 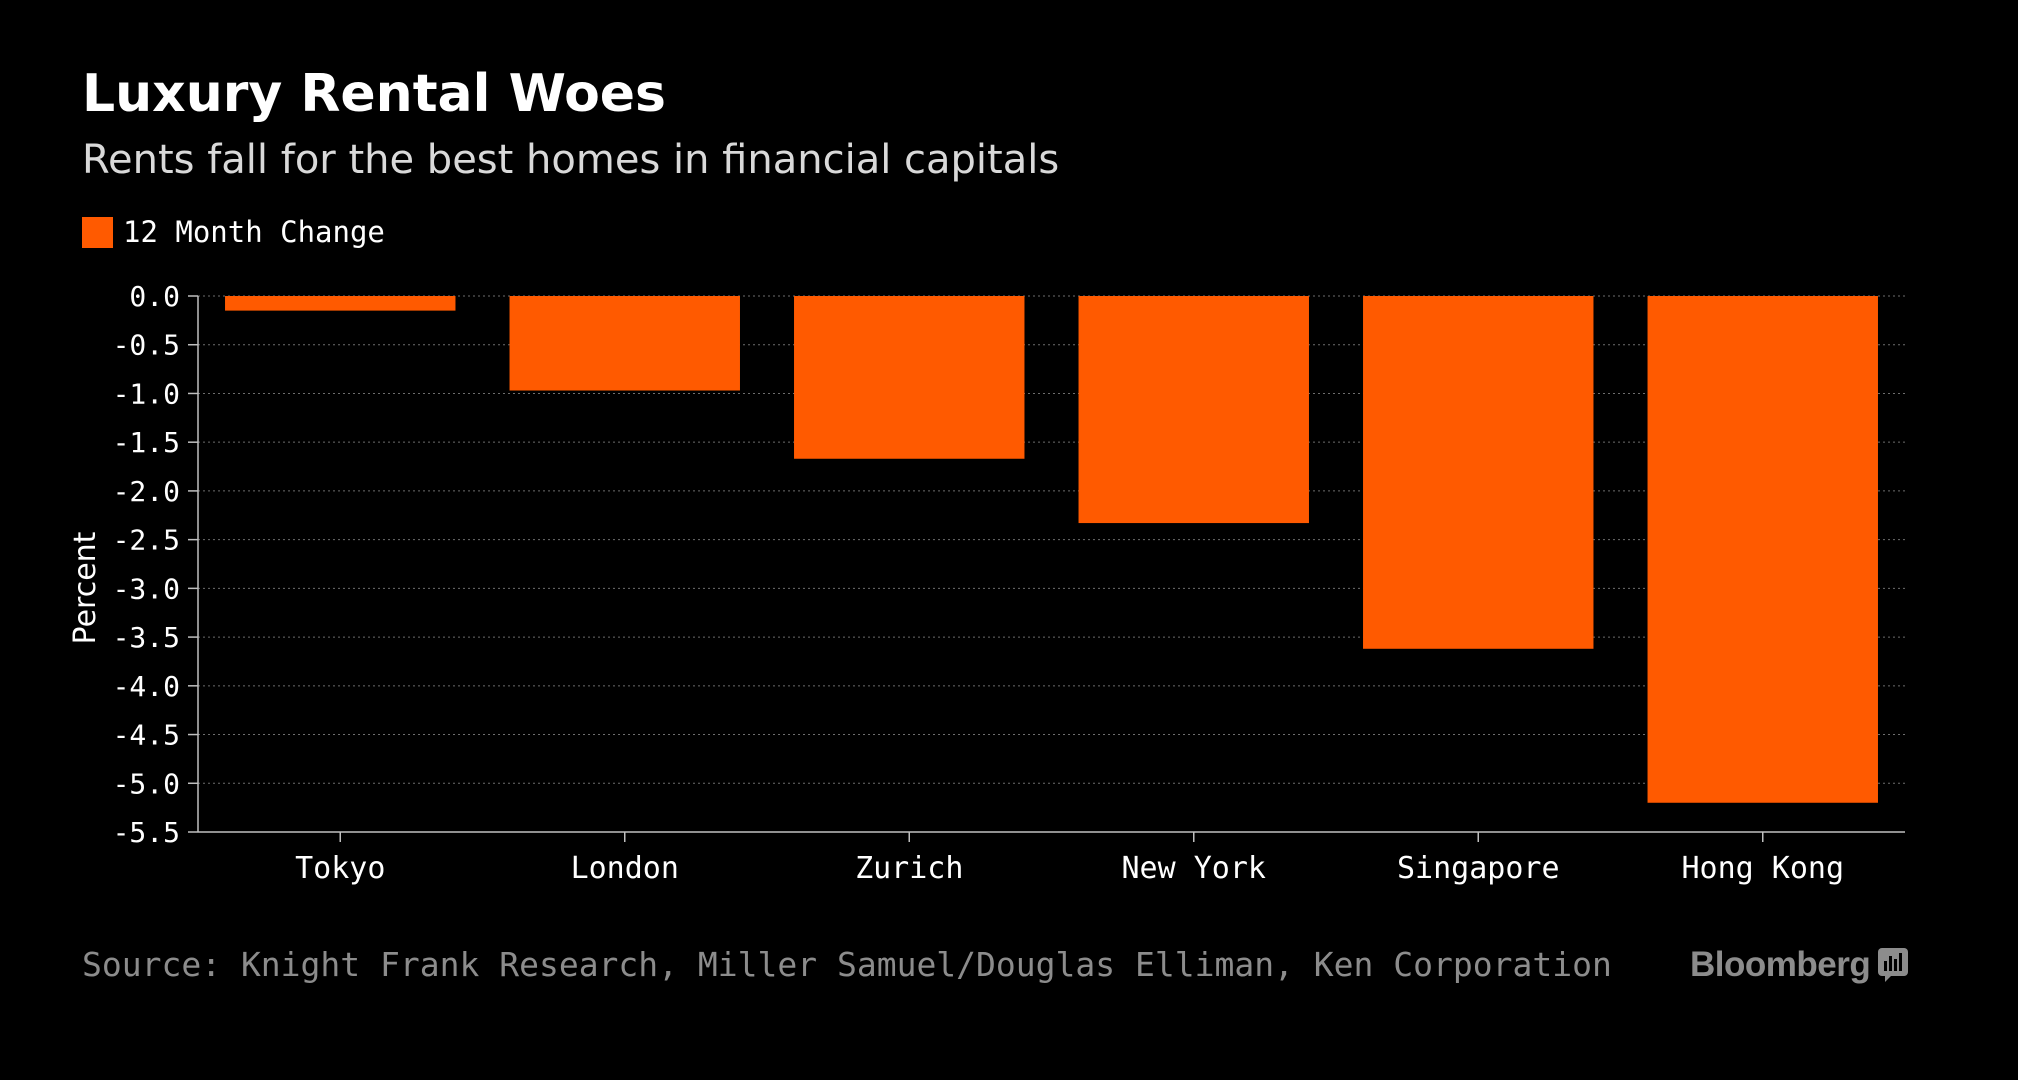 I want to click on y-tick-label: -4.5, so click(x=146, y=735).